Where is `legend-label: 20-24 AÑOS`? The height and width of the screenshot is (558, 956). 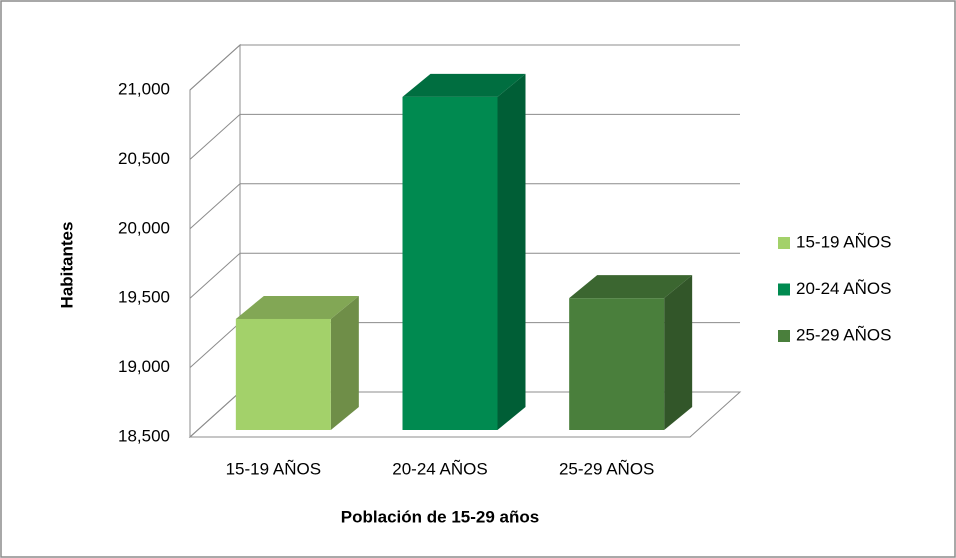 legend-label: 20-24 AÑOS is located at coordinates (843, 288).